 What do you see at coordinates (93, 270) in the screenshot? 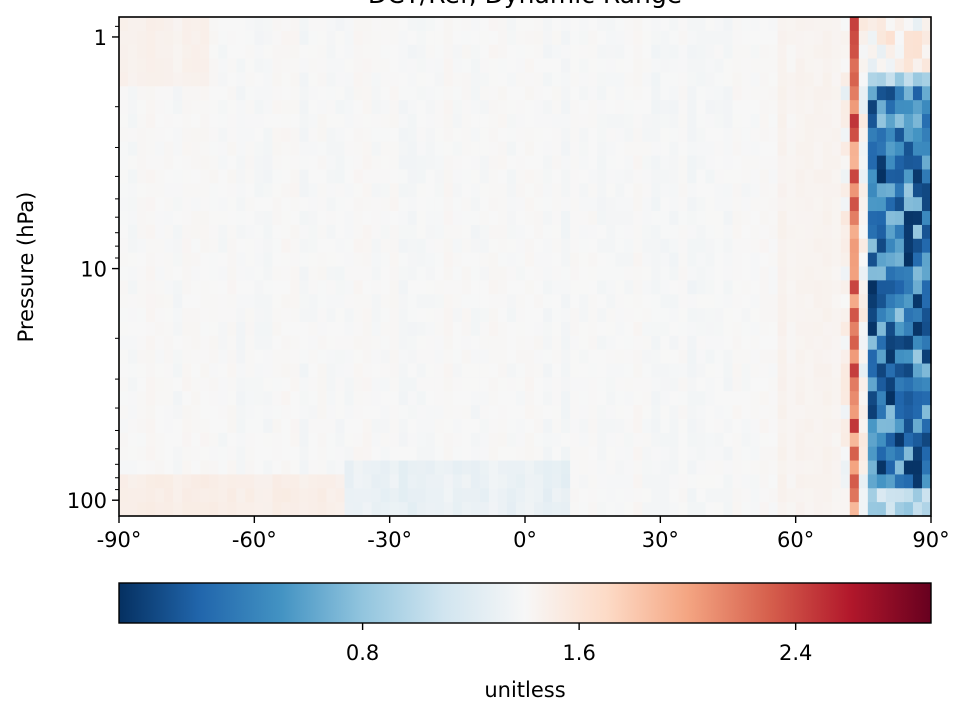
I see `y-tick-label: 10` at bounding box center [93, 270].